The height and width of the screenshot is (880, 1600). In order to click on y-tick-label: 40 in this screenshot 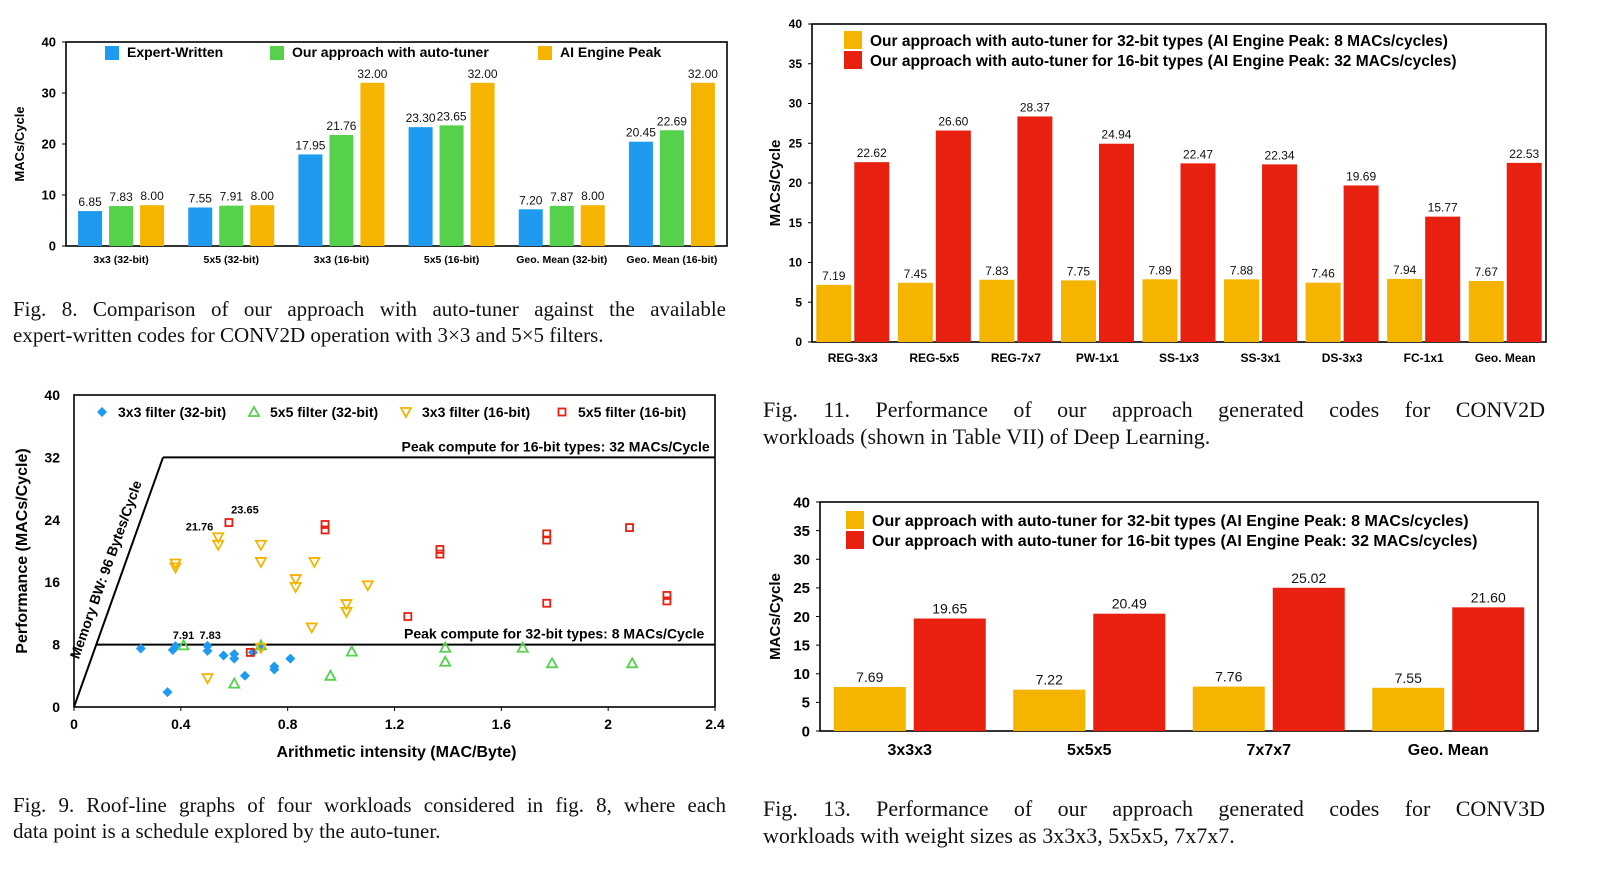, I will do `click(49, 42)`.